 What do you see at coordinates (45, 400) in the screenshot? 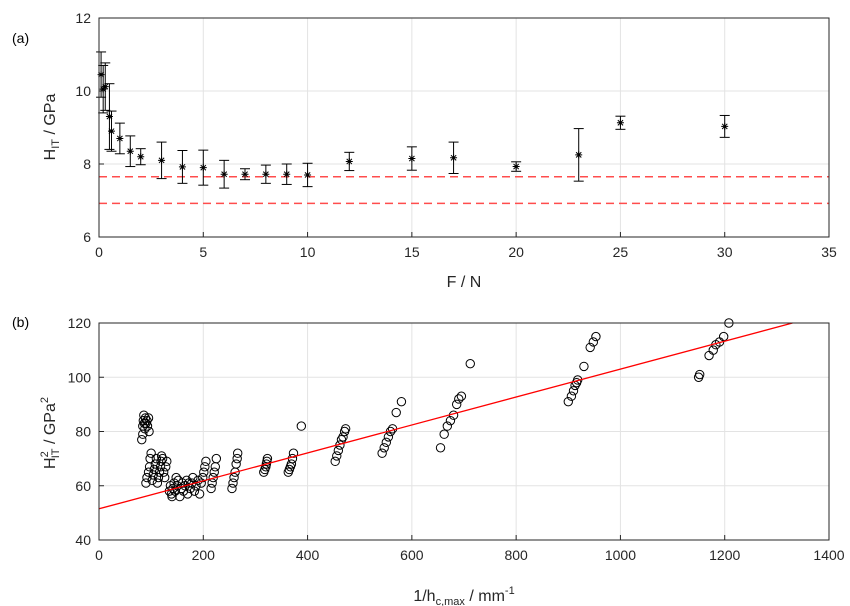
I see `panel-b-ylabel-sup2: 2` at bounding box center [45, 400].